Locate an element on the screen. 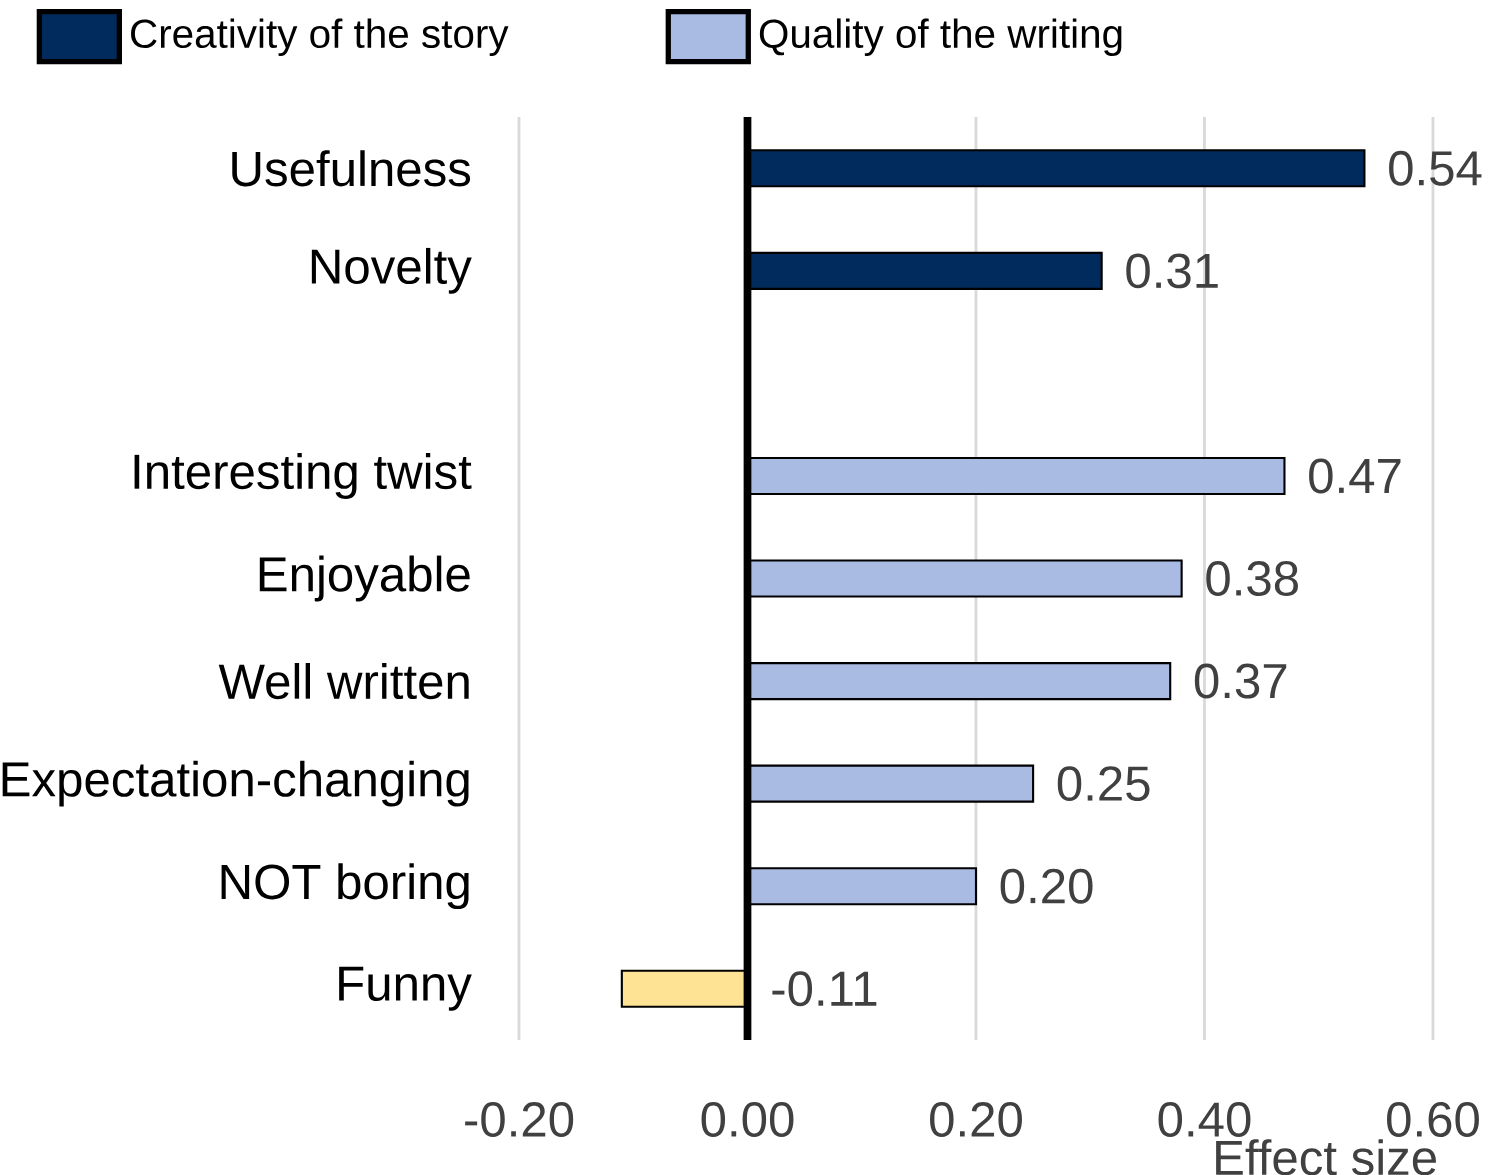  y-tick-label: Enjoyable is located at coordinates (364, 578).